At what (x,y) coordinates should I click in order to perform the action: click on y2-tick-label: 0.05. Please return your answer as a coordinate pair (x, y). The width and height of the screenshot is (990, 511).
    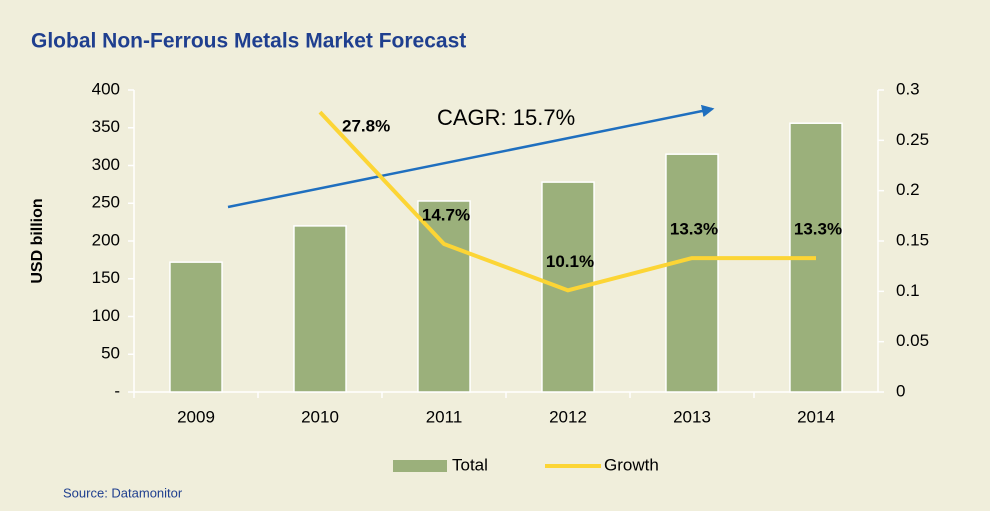
    Looking at the image, I should click on (912, 340).